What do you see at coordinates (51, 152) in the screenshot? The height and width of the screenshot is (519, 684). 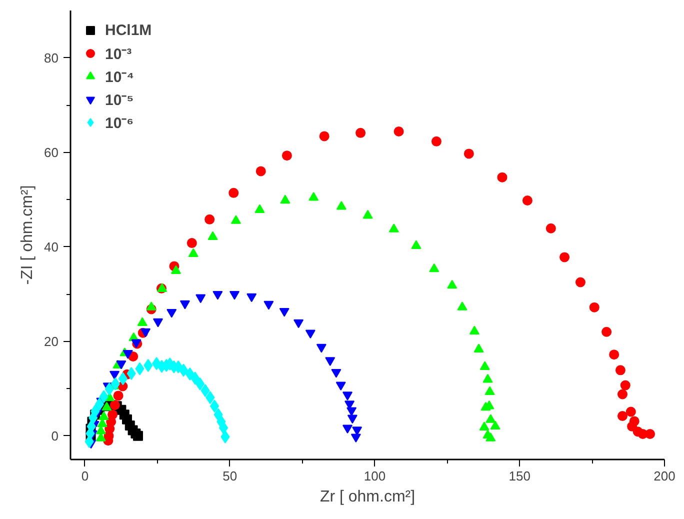 I see `y-tick-label: 60` at bounding box center [51, 152].